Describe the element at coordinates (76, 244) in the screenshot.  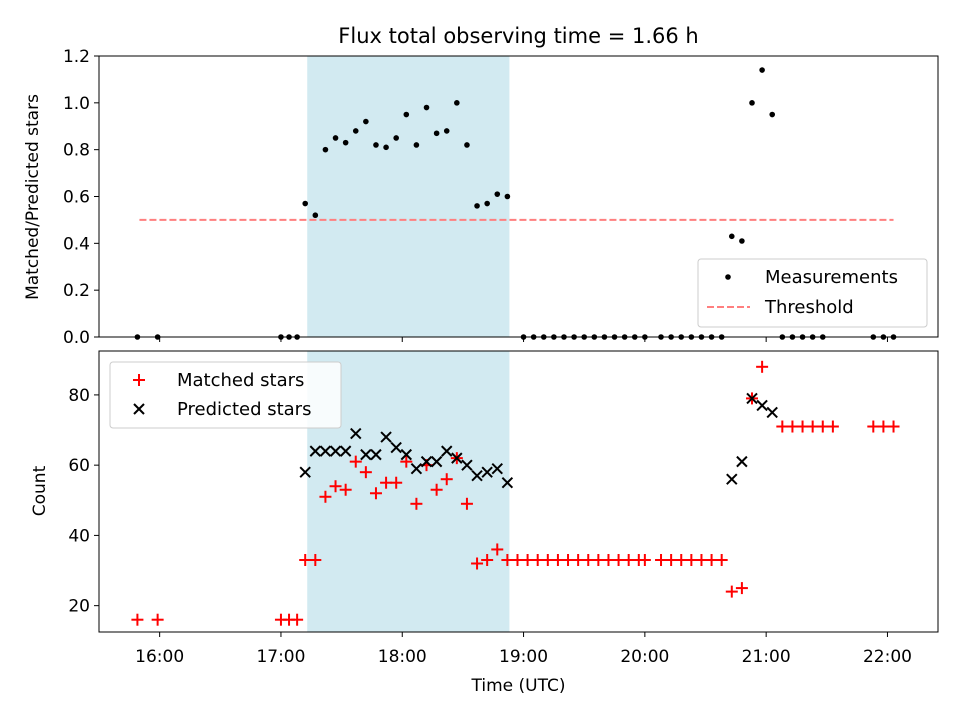
I see `y-tick-label: 0.4` at that location.